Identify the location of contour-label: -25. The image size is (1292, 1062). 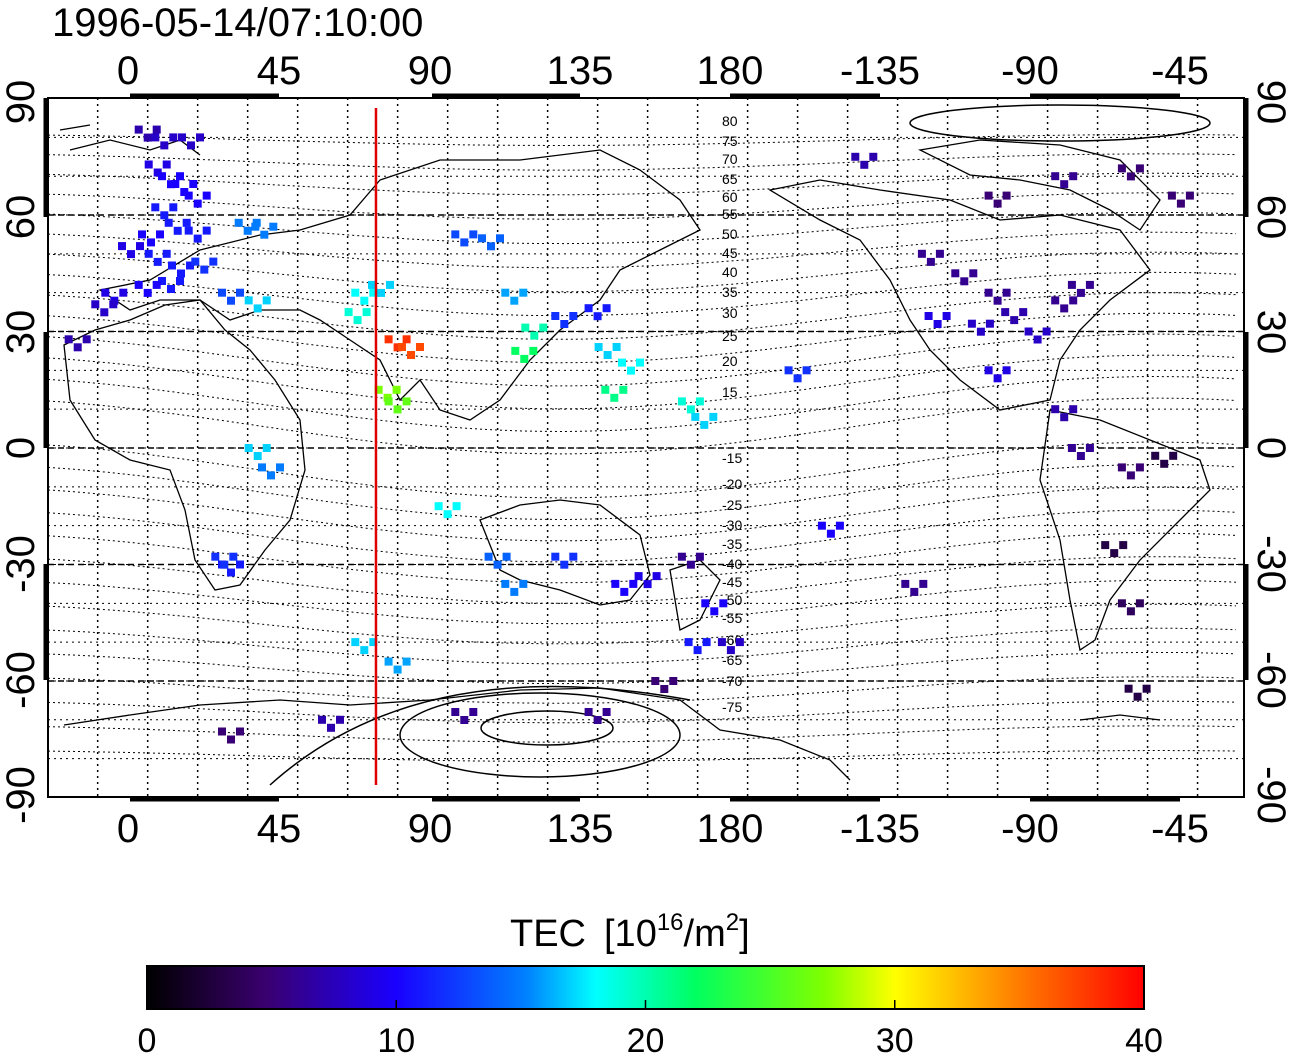
(732, 505).